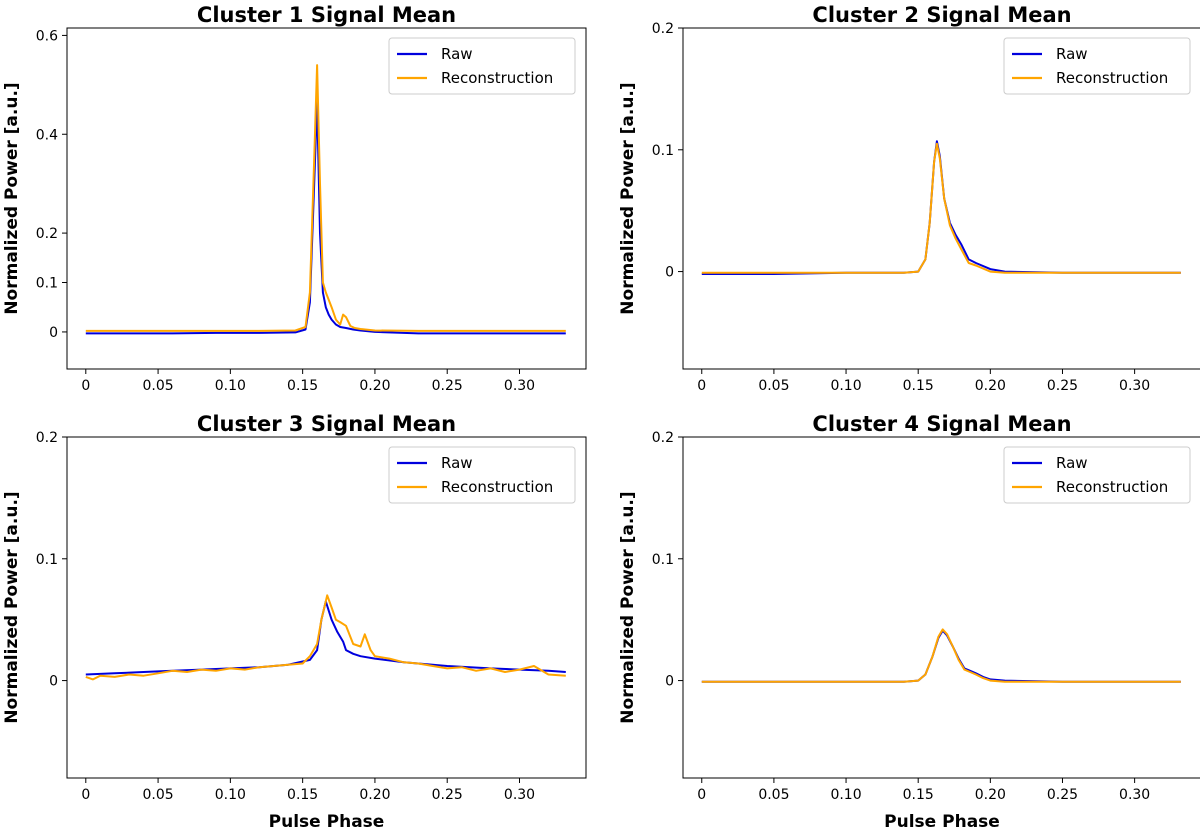  Describe the element at coordinates (941, 15) in the screenshot. I see `chart-title: Cluster 2 Signal Mean` at that location.